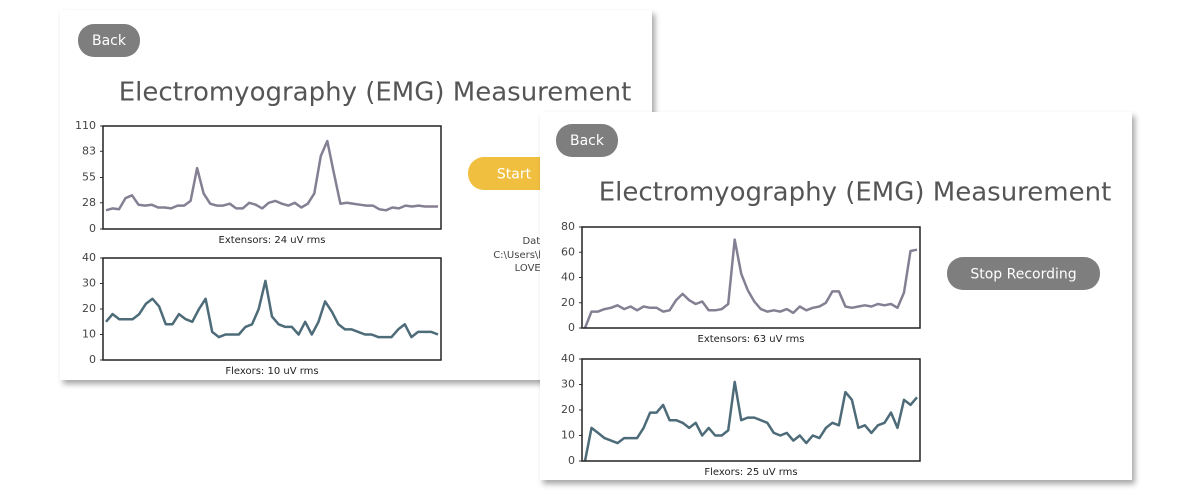  I want to click on chart-caption: Flexors: 10 uV rms, so click(271, 371).